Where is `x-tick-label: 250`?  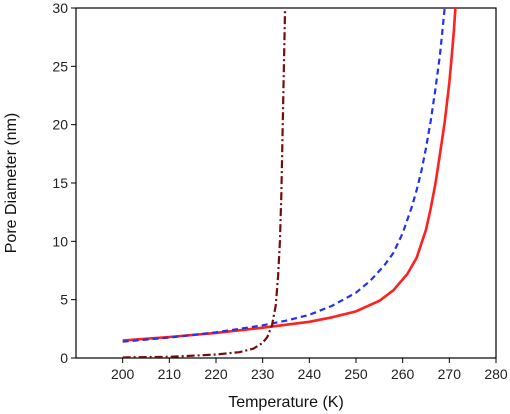 x-tick-label: 250 is located at coordinates (356, 374).